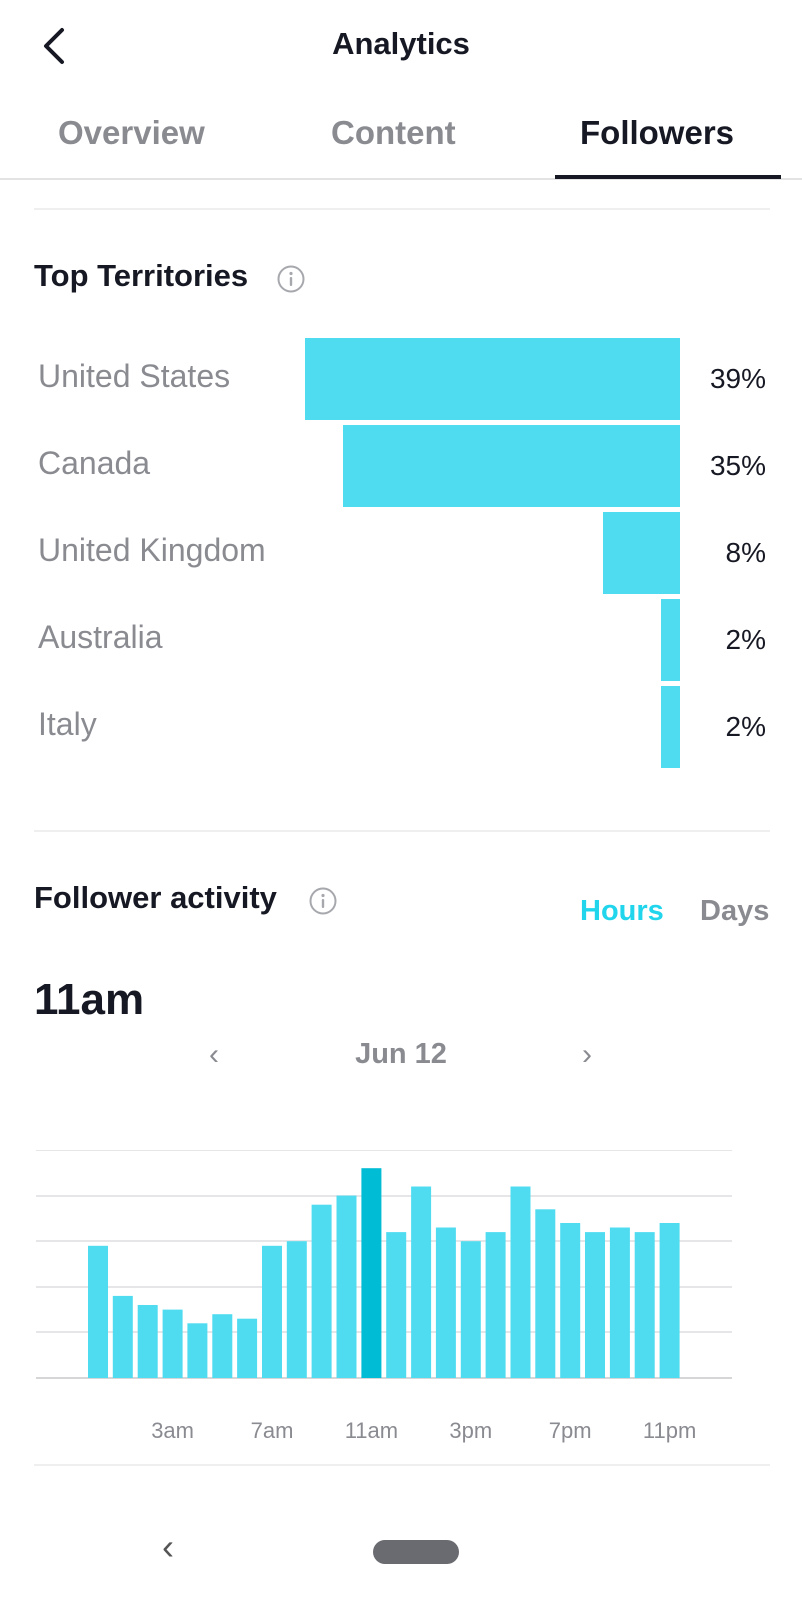  What do you see at coordinates (371, 1430) in the screenshot?
I see `chart-x-tick-label: 11am` at bounding box center [371, 1430].